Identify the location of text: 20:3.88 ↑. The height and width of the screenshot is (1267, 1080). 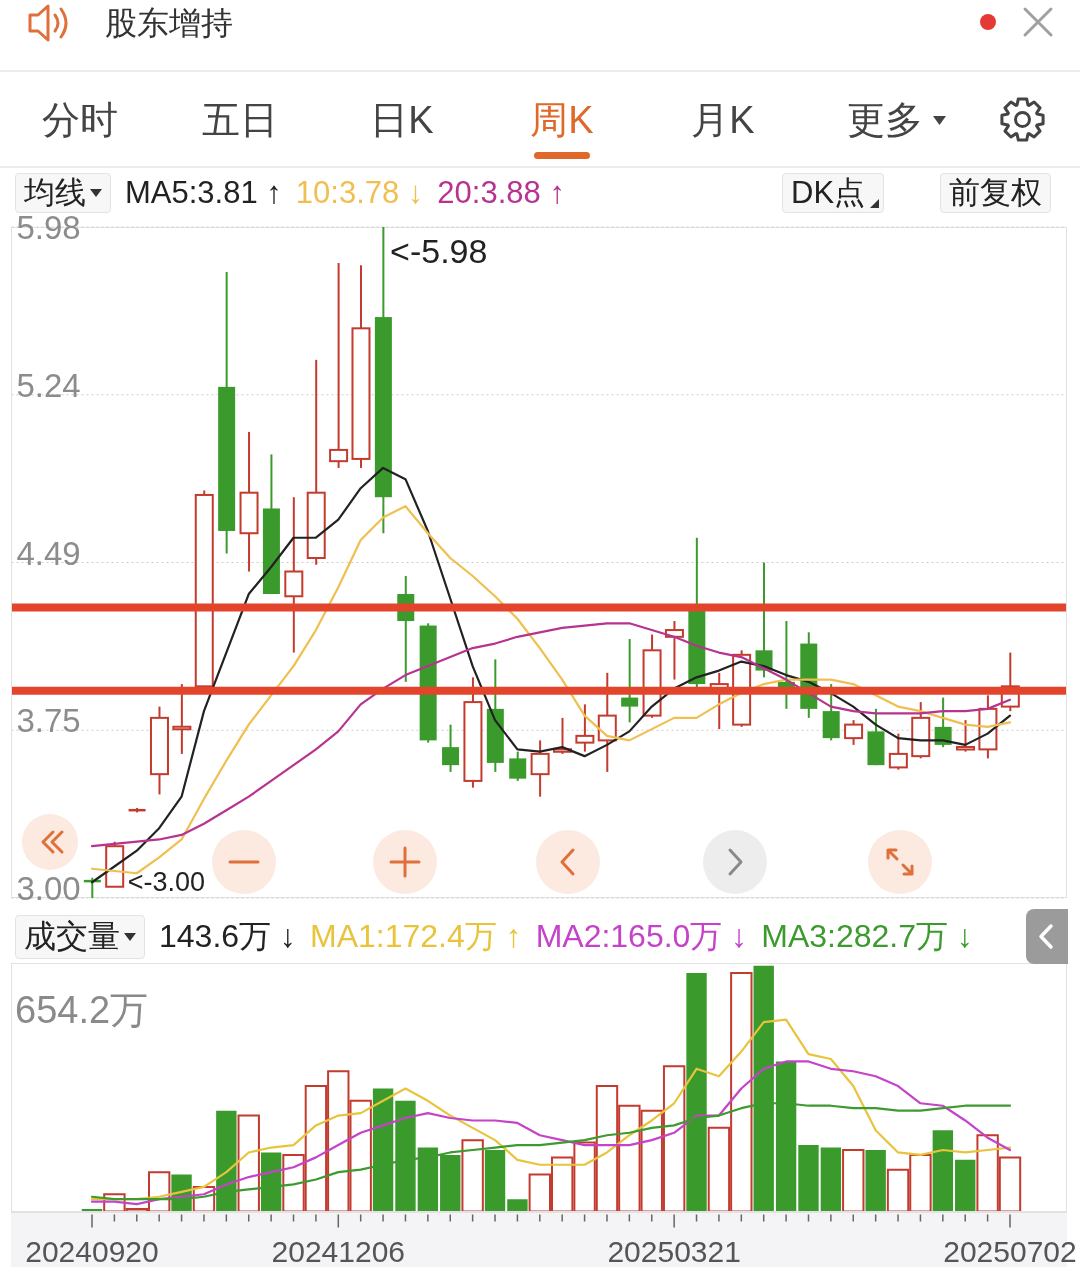
(501, 193).